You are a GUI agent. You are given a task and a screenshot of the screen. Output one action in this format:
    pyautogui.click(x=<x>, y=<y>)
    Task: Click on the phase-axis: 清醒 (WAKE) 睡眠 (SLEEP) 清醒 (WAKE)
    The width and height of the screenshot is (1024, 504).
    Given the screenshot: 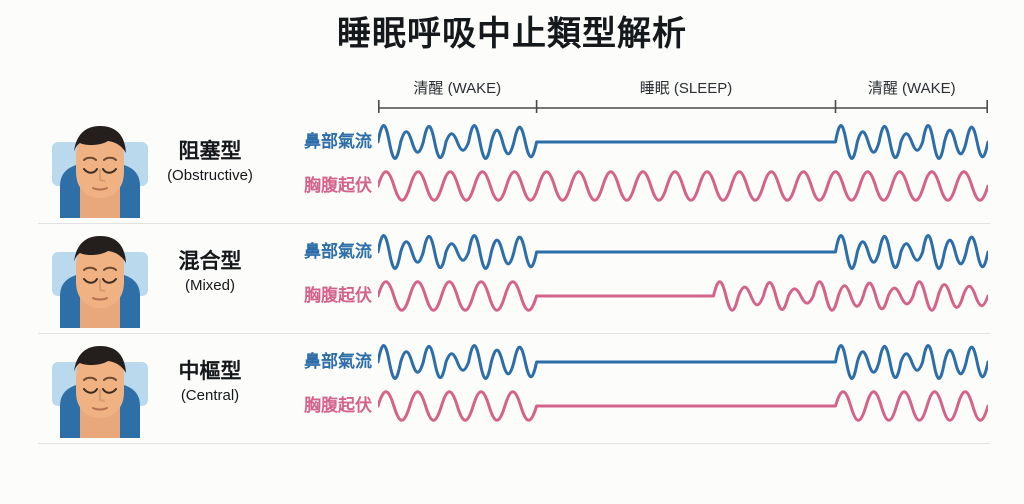 What is the action you would take?
    pyautogui.click(x=683, y=97)
    